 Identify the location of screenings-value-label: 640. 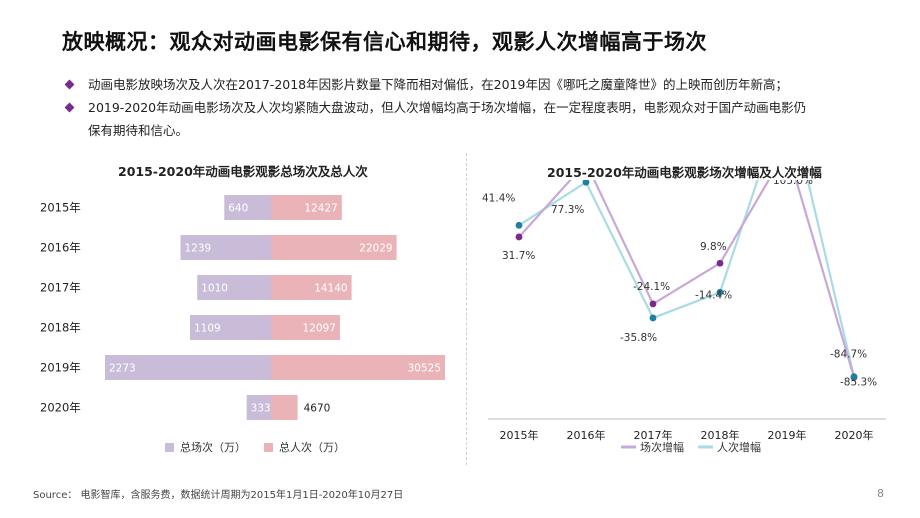
(238, 209).